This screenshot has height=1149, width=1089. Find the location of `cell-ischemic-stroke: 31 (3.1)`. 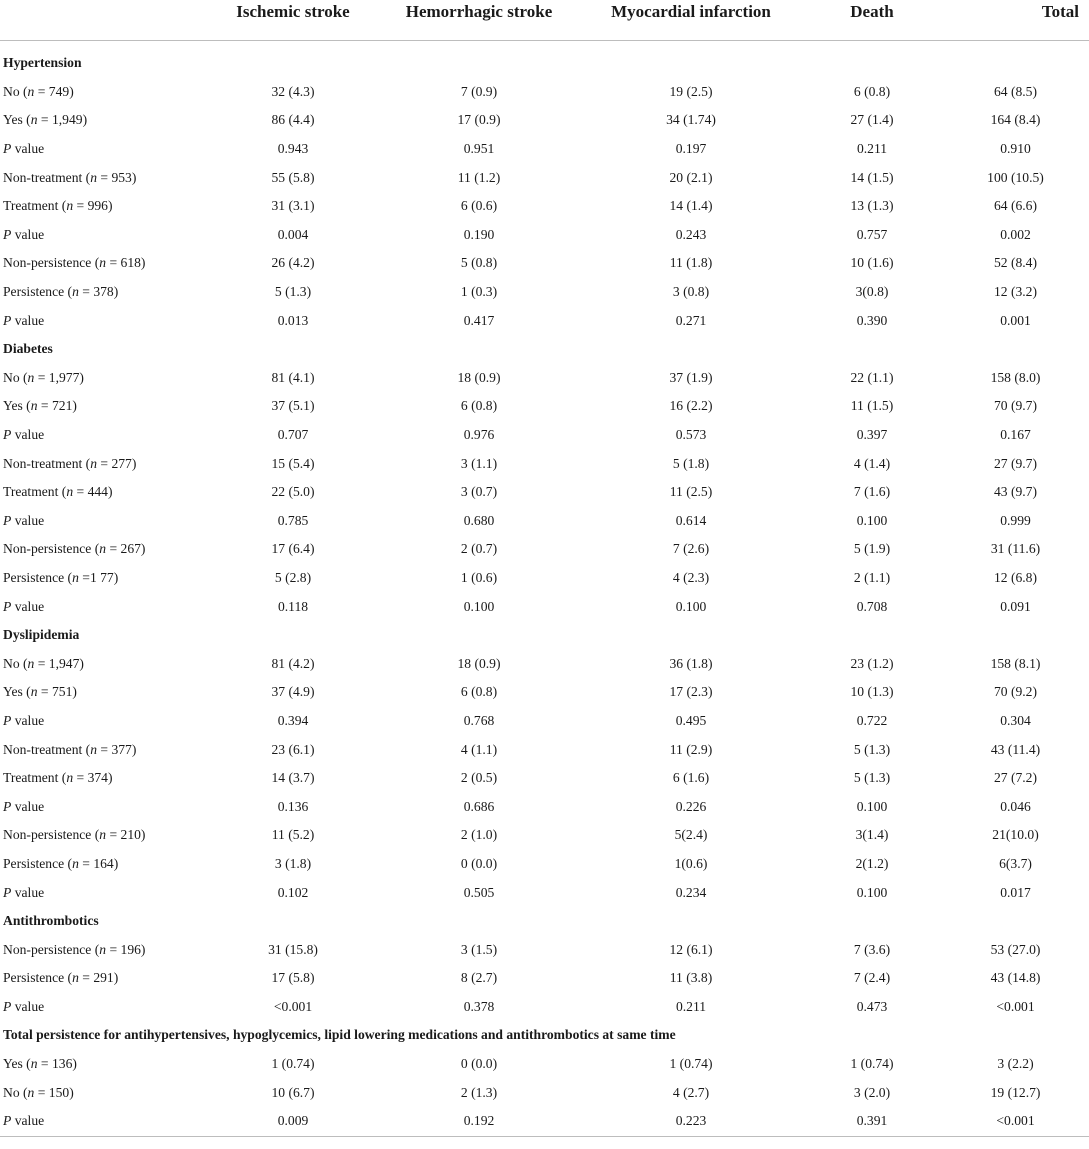

cell-ischemic-stroke: 31 (3.1) is located at coordinates (293, 206).